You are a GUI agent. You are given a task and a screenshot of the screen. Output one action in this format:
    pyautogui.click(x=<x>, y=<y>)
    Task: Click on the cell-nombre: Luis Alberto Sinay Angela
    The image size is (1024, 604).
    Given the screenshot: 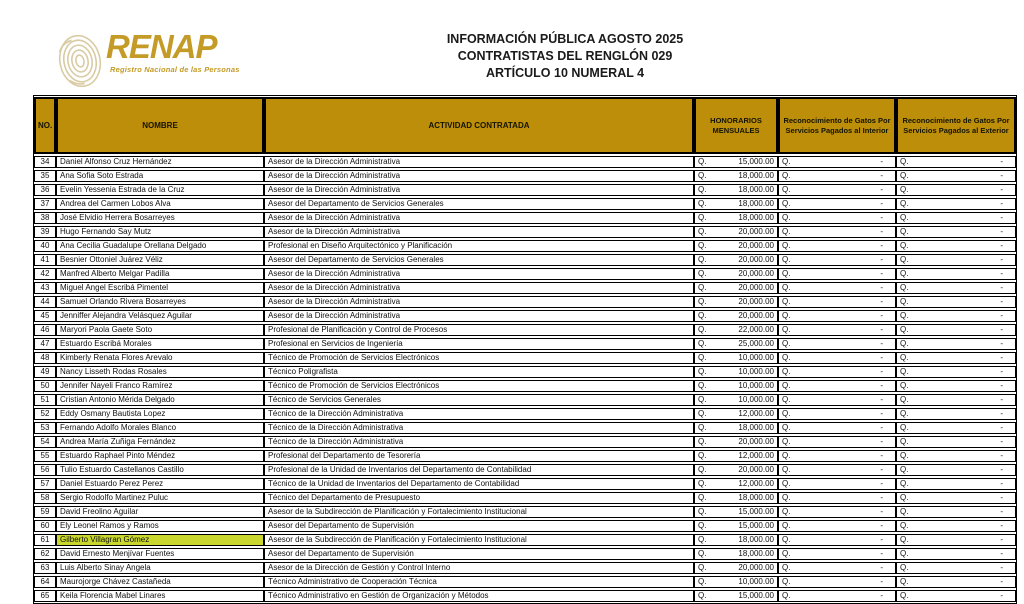 What is the action you would take?
    pyautogui.click(x=160, y=568)
    